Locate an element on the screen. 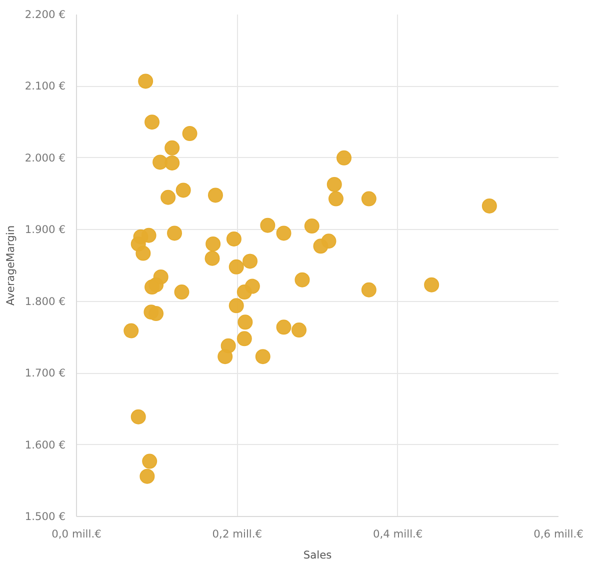  y-tick-label: 1.600 € is located at coordinates (45, 445).